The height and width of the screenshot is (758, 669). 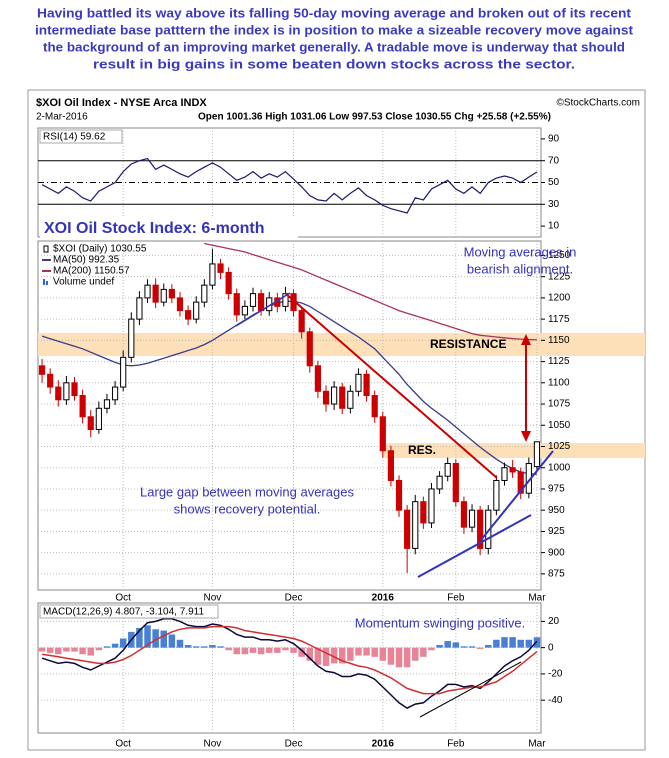 I want to click on rsi-line, so click(x=289, y=185).